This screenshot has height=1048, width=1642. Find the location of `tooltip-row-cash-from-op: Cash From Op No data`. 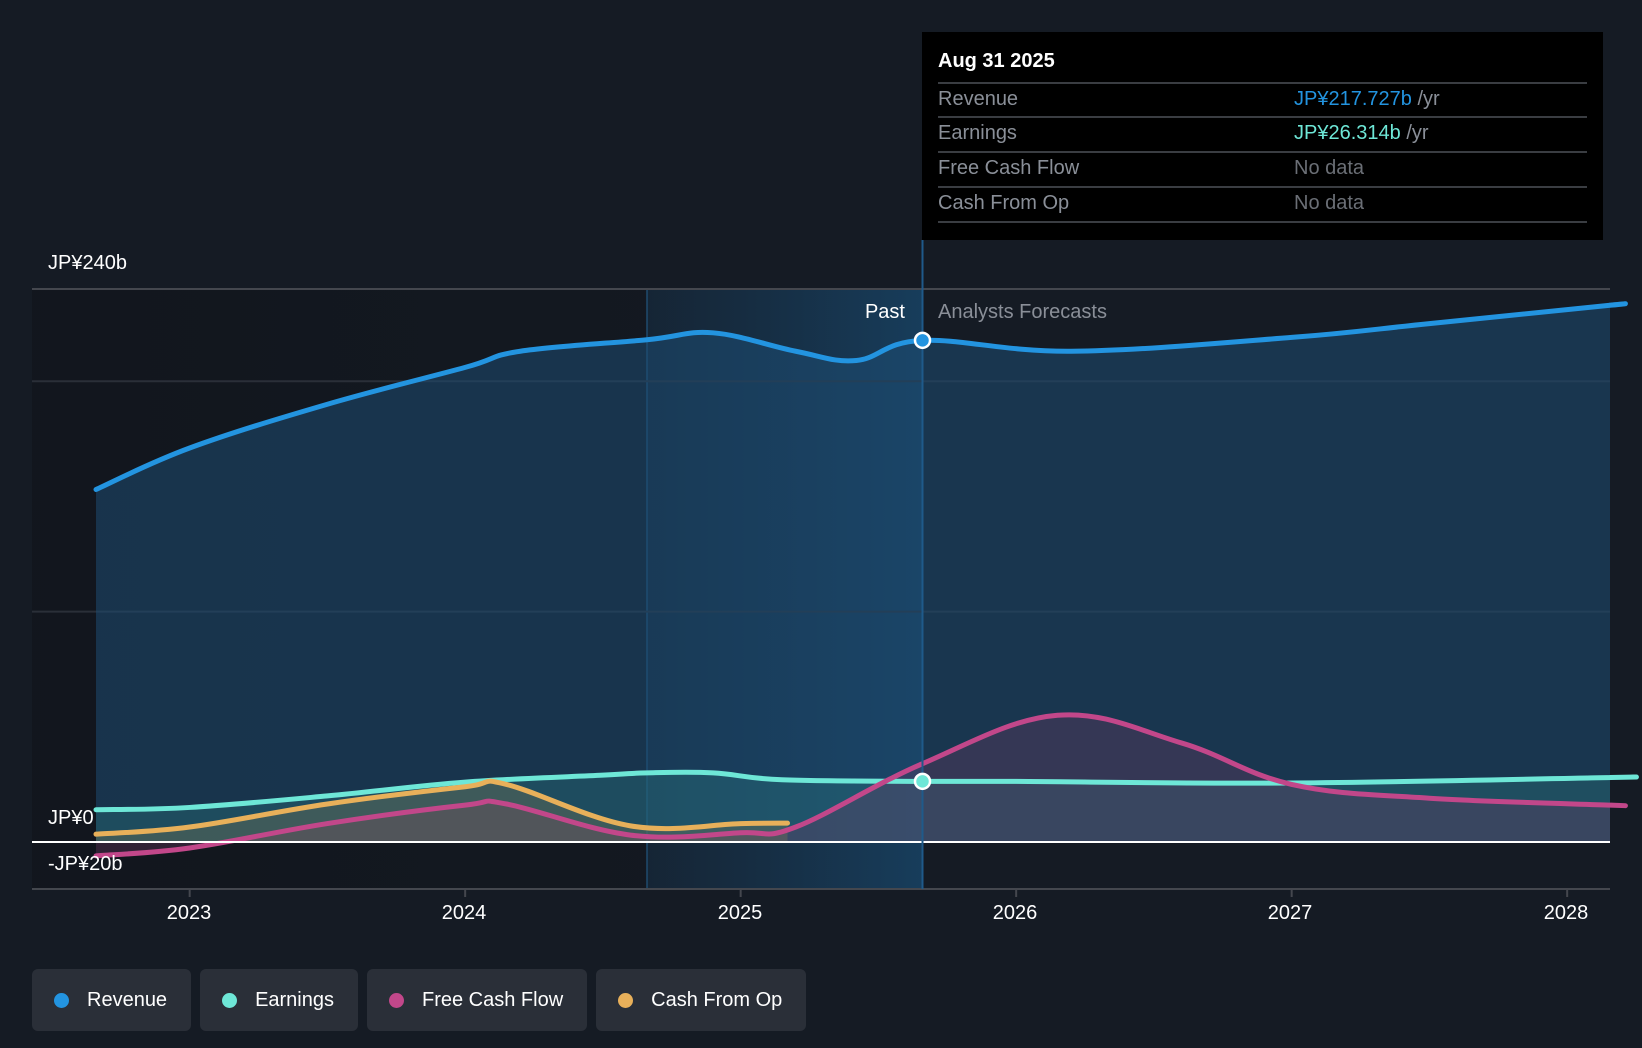

tooltip-row-cash-from-op: Cash From Op No data is located at coordinates (1262, 204).